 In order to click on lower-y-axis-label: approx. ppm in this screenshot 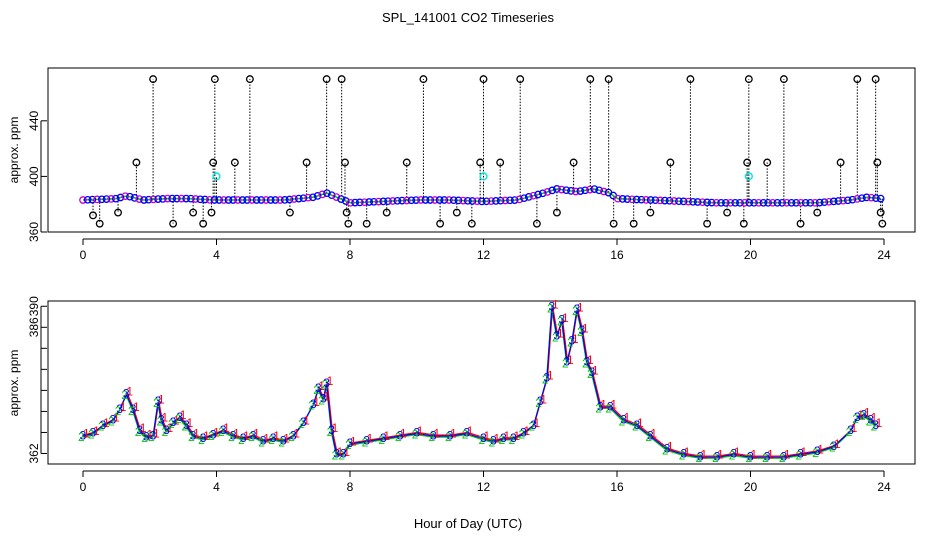, I will do `click(14, 383)`.